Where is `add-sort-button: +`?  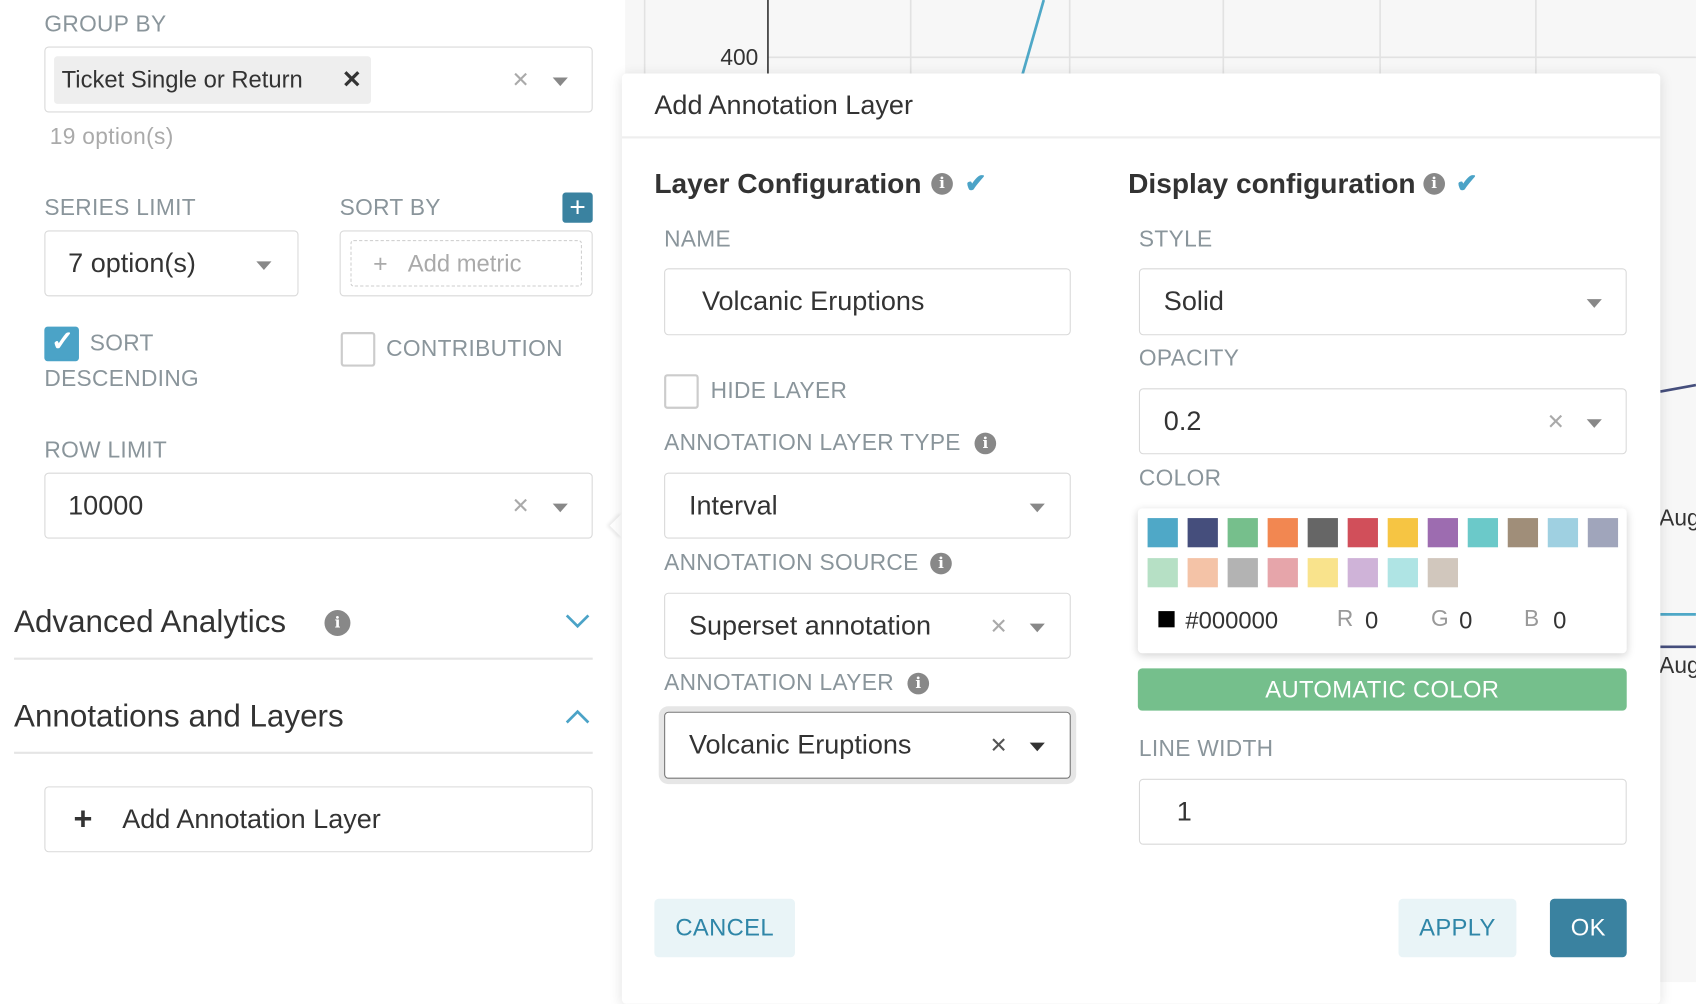 add-sort-button: + is located at coordinates (577, 207).